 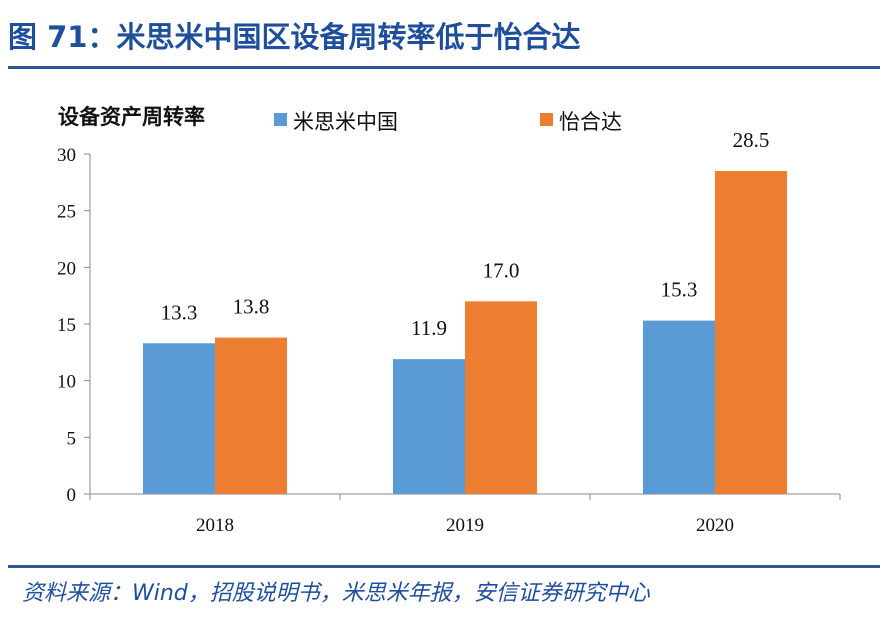 I want to click on data-label: 28.5, so click(x=751, y=140).